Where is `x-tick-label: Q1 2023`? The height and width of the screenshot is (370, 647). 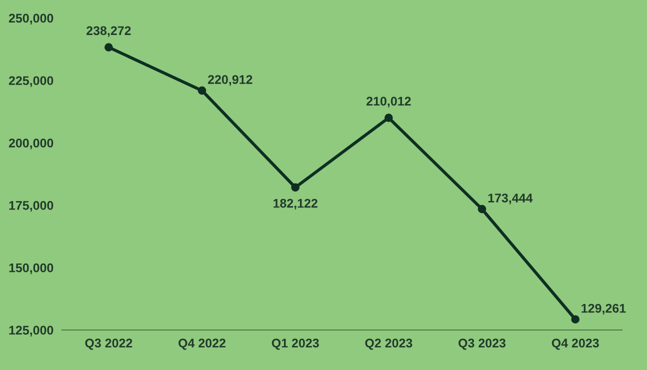 x-tick-label: Q1 2023 is located at coordinates (295, 344).